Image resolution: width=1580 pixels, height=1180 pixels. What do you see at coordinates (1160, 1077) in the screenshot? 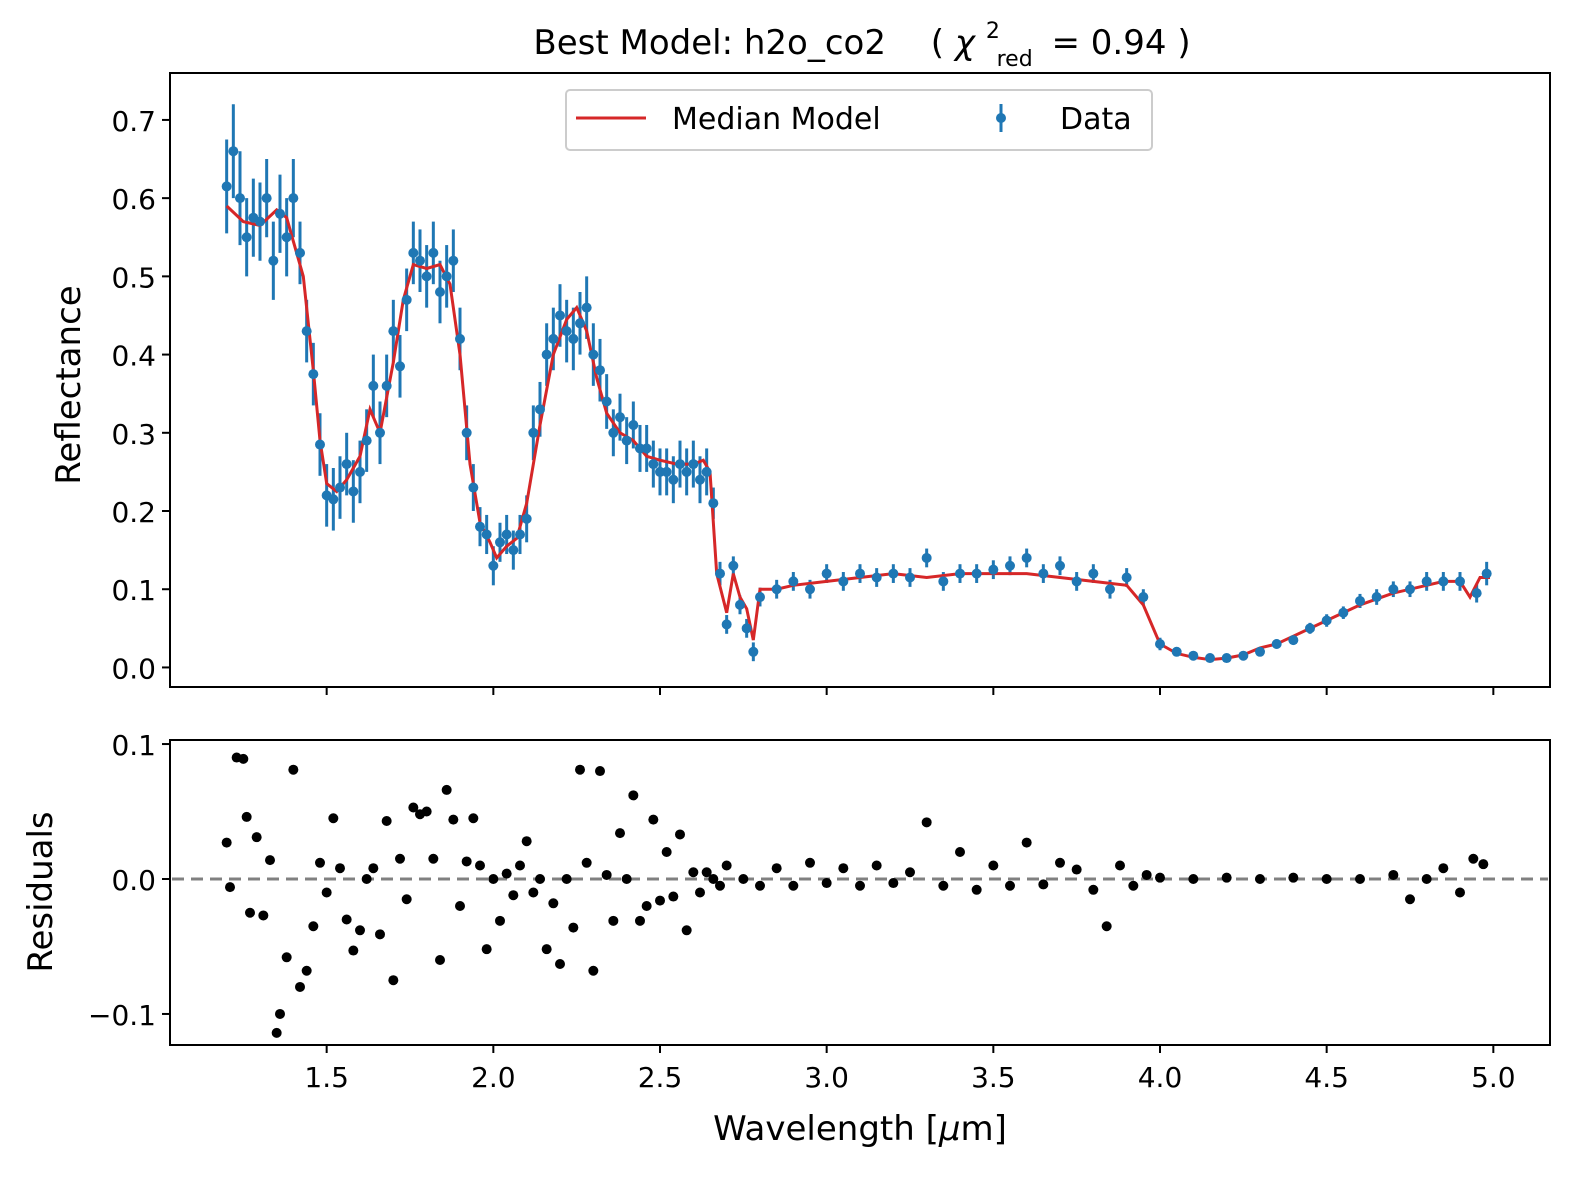
I see `x-tick-label: 4.0` at bounding box center [1160, 1077].